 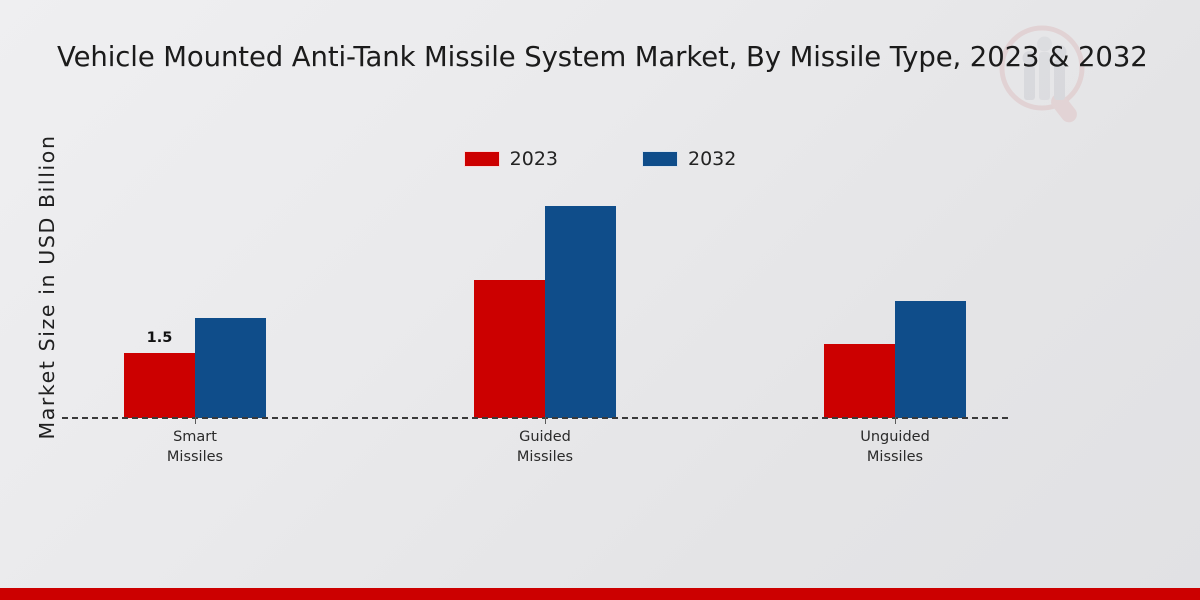 What do you see at coordinates (533, 159) in the screenshot?
I see `legend-label-2023: 2023` at bounding box center [533, 159].